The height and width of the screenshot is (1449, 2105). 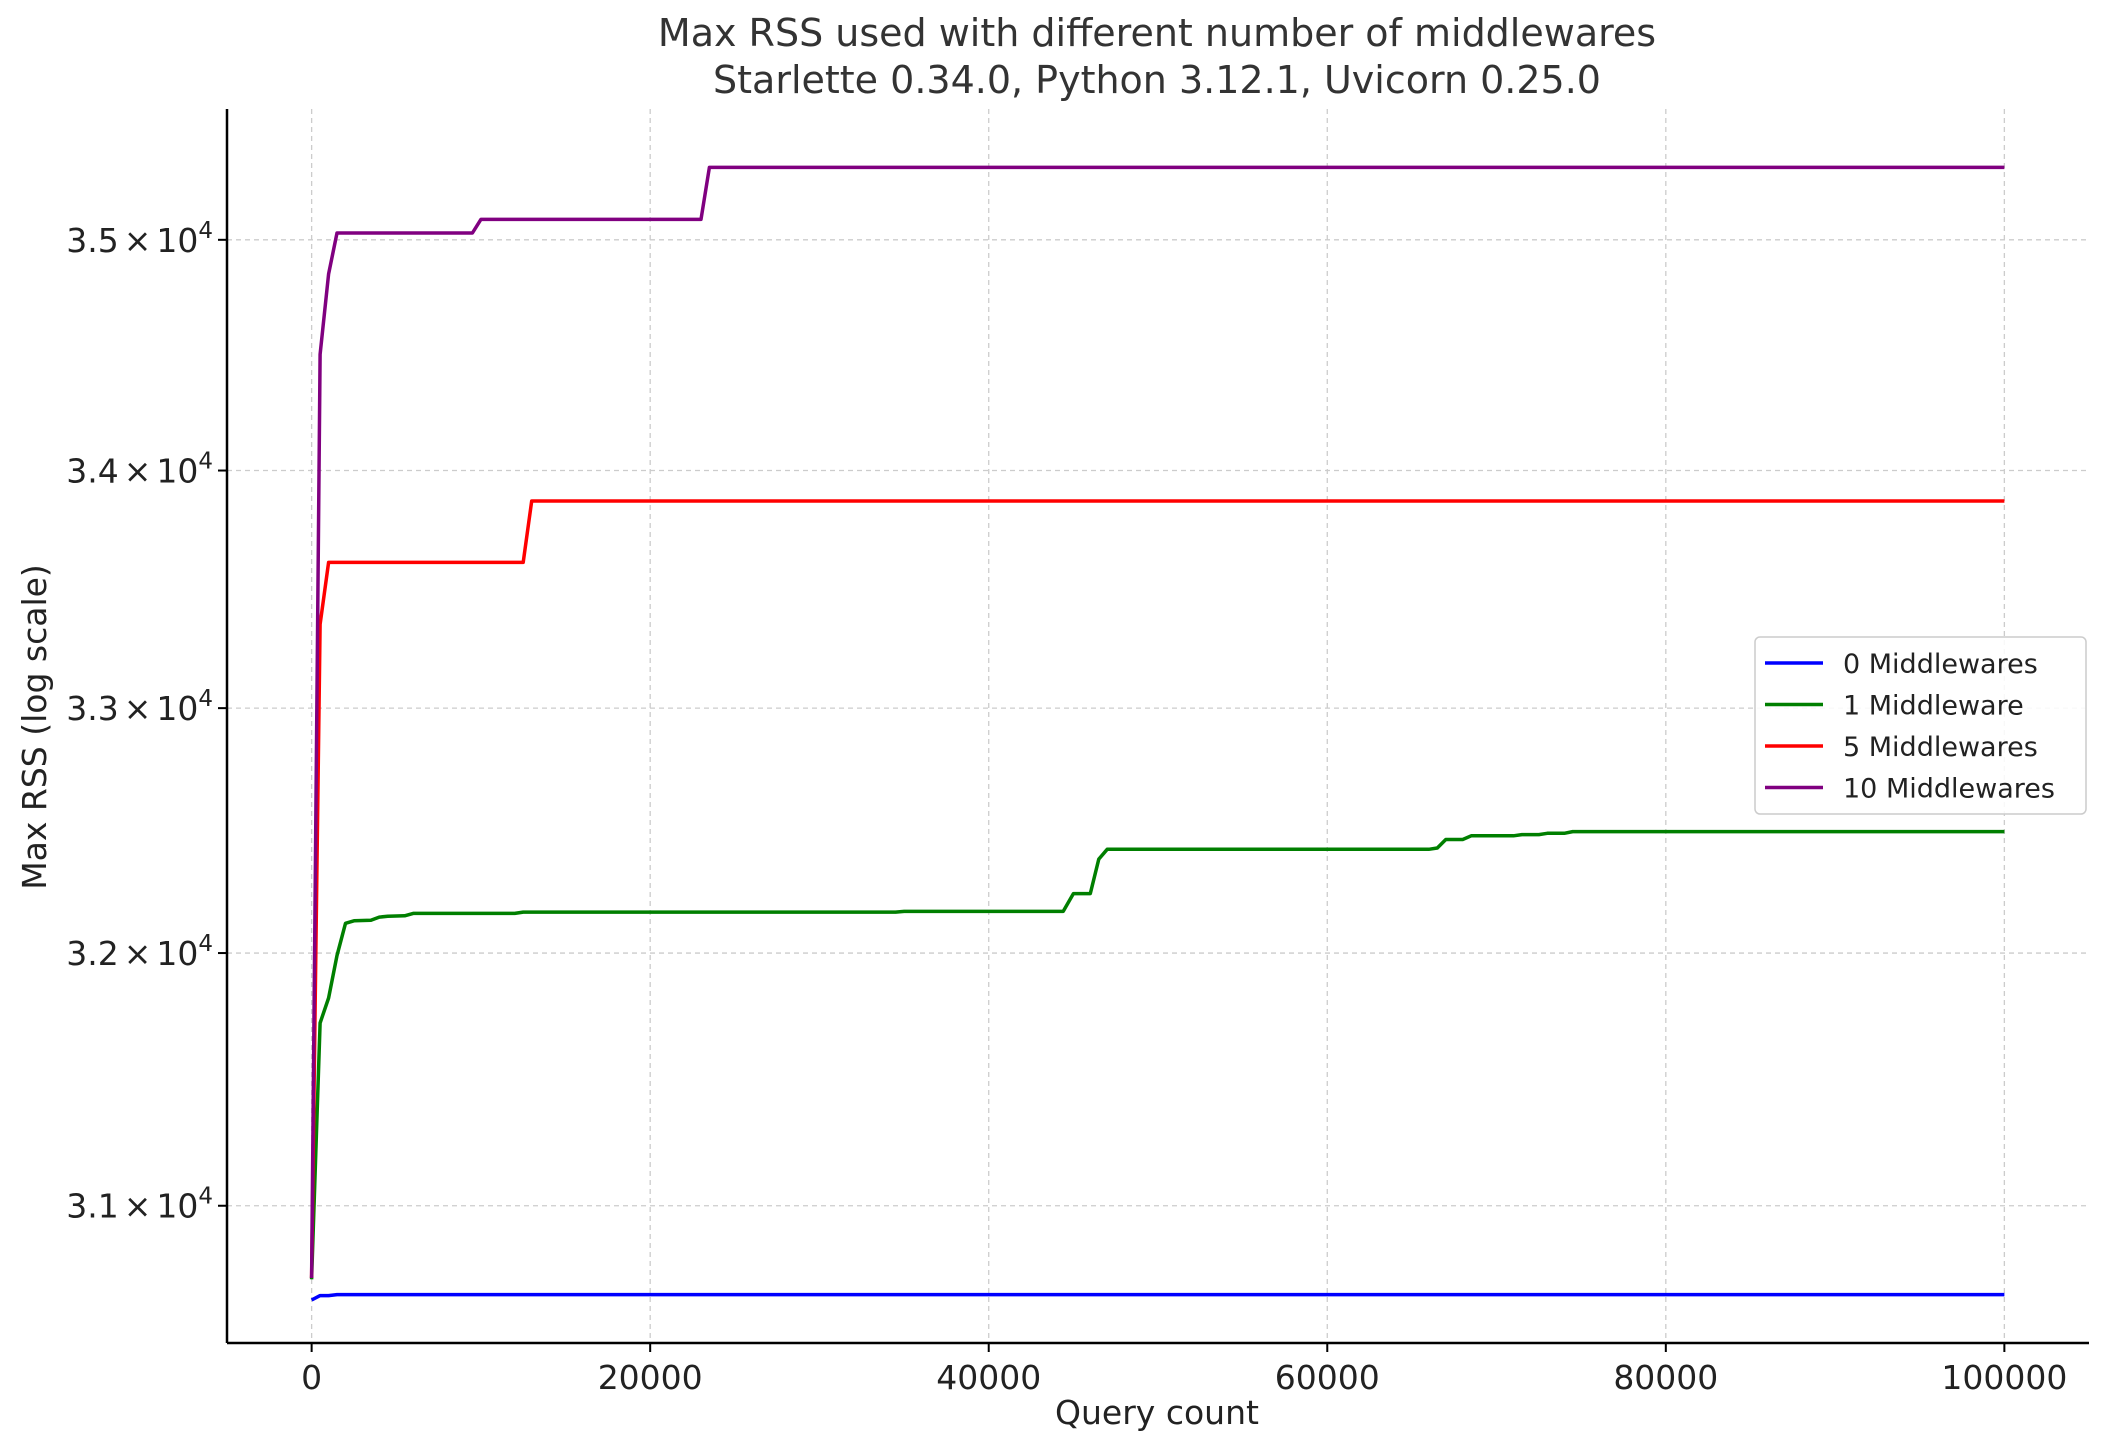 I want to click on legend-box, so click(x=1920, y=725).